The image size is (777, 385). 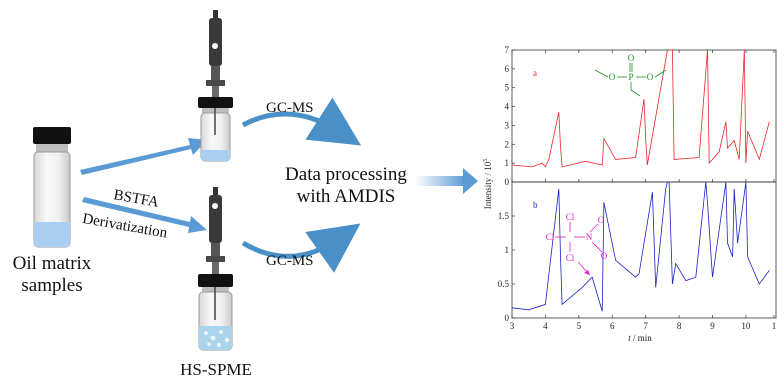 What do you see at coordinates (136, 199) in the screenshot?
I see `reagent-label: BSTFA` at bounding box center [136, 199].